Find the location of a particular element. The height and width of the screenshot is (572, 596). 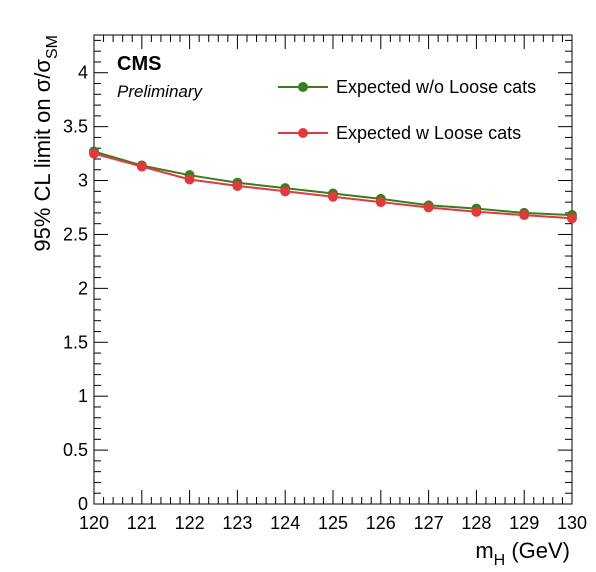

y-tick-label: 1.5 is located at coordinates (75, 342).